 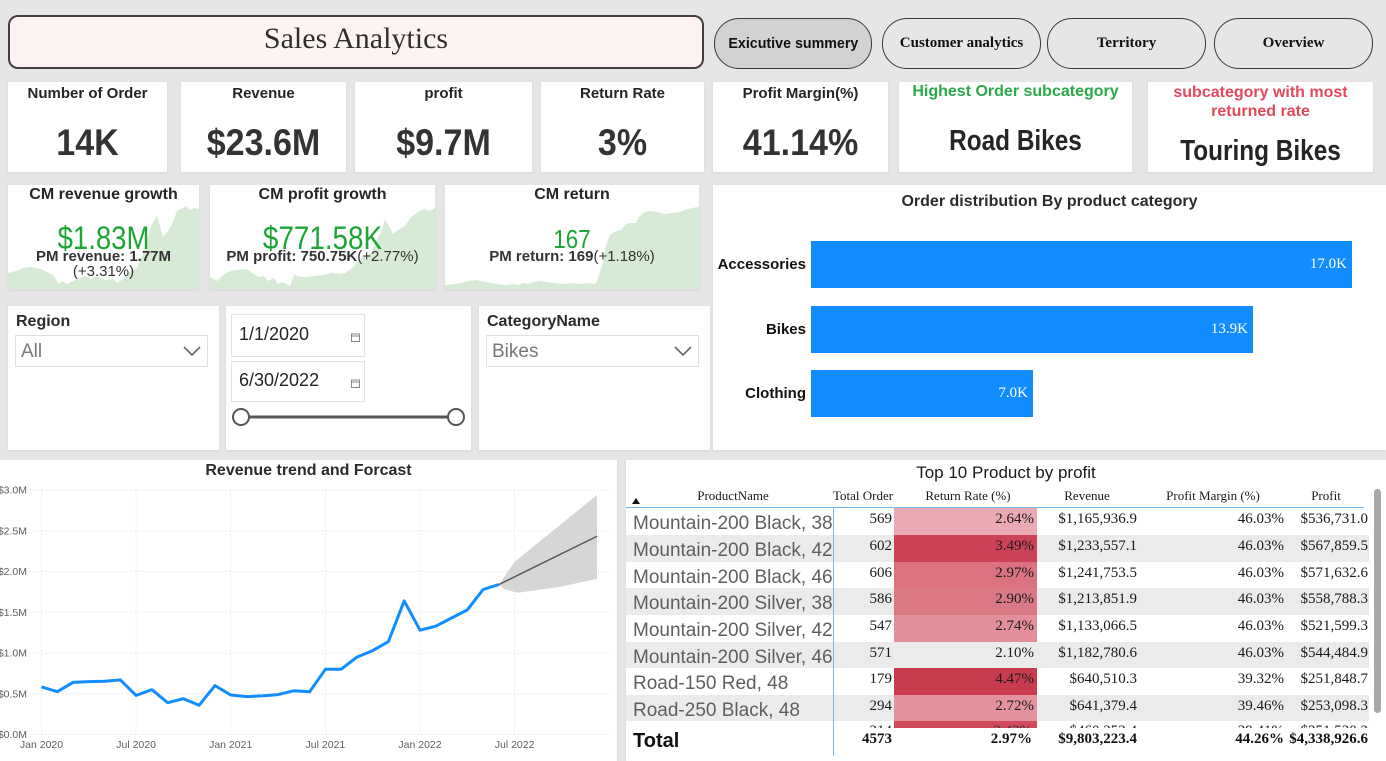 I want to click on svg-text: Jan 2020, so click(x=41, y=745).